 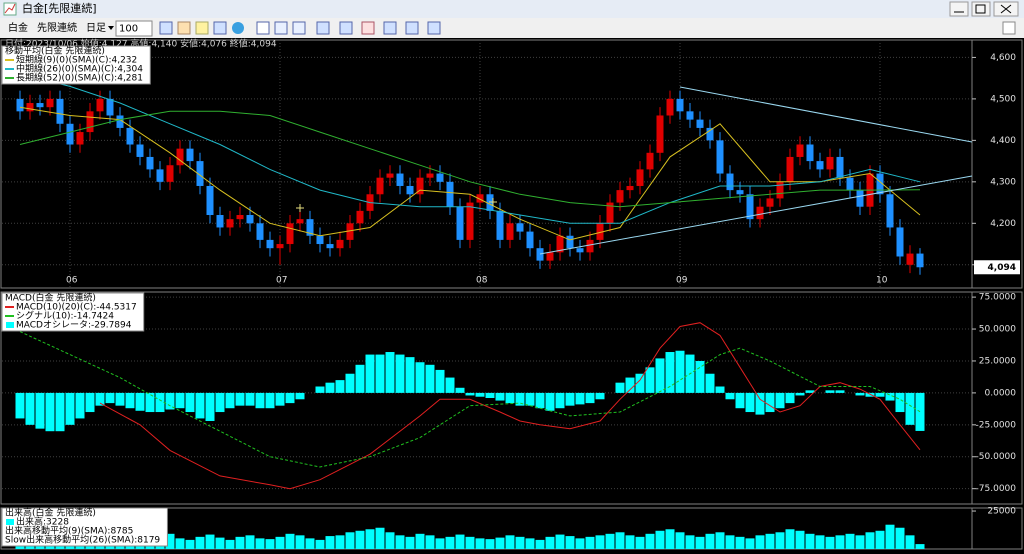 What do you see at coordinates (1006, 9) in the screenshot?
I see `close-glyph` at bounding box center [1006, 9].